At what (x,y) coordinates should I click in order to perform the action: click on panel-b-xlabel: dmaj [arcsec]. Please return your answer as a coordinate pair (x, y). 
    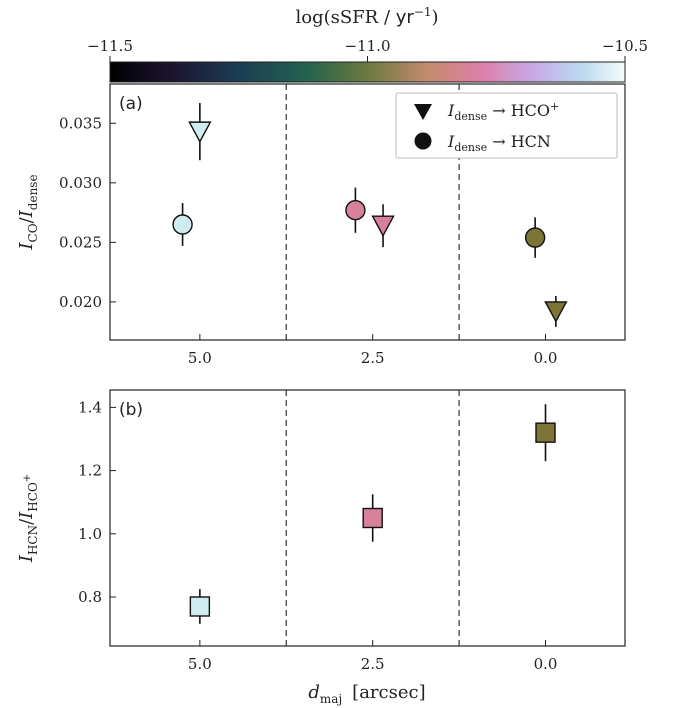
    Looking at the image, I should click on (366, 694).